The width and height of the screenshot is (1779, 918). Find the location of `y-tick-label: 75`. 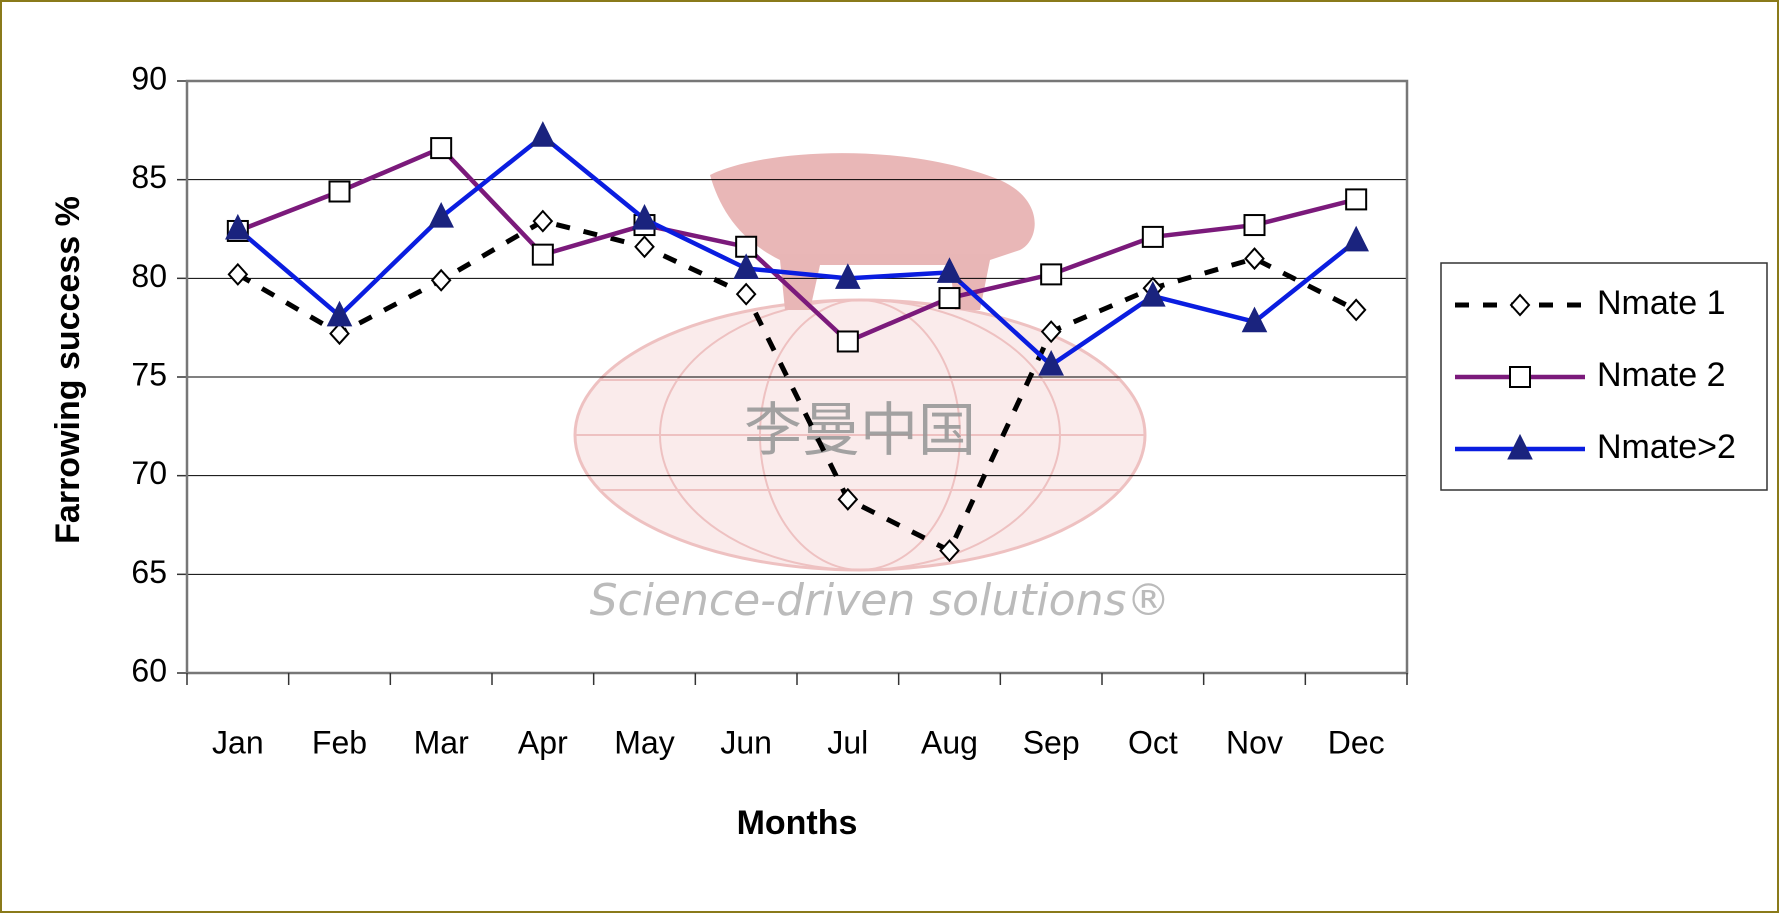

y-tick-label: 75 is located at coordinates (149, 374).